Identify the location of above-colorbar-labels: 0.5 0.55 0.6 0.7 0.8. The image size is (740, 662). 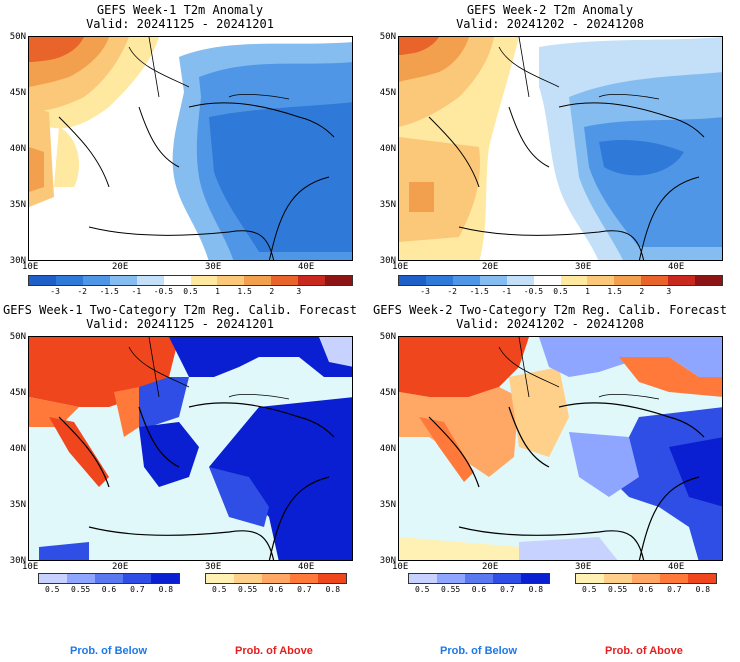
(276, 590).